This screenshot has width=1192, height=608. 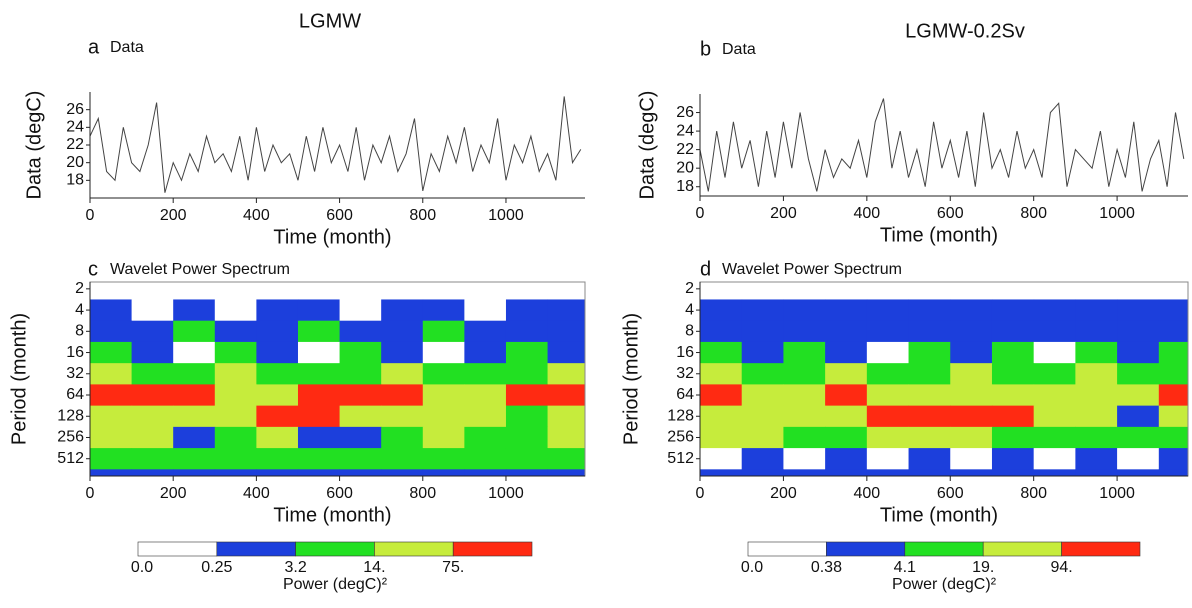 What do you see at coordinates (34, 145) in the screenshot?
I see `y-axis-label: Data (degC)` at bounding box center [34, 145].